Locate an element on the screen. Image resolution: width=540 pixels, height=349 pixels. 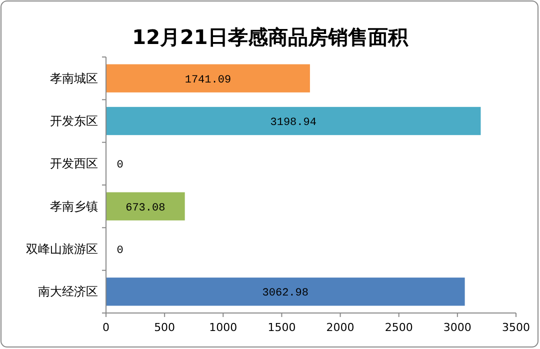
x-tick-label: 1500 is located at coordinates (282, 327).